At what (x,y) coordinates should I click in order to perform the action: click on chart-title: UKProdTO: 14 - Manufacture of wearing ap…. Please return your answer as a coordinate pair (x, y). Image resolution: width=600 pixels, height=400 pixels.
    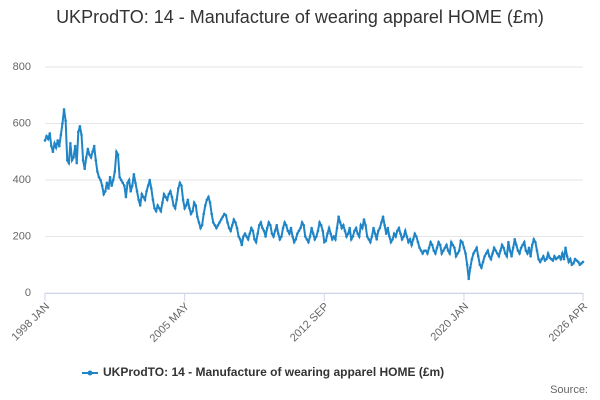
    Looking at the image, I should click on (300, 17).